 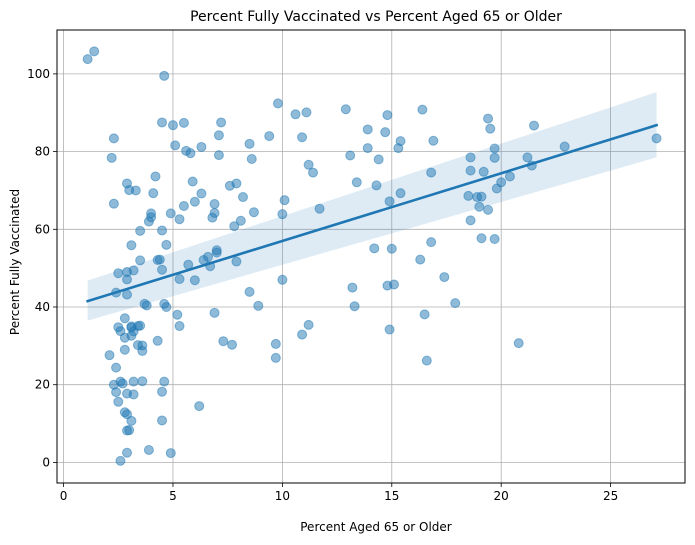 I want to click on y-tick-label: 100, so click(x=38, y=74).